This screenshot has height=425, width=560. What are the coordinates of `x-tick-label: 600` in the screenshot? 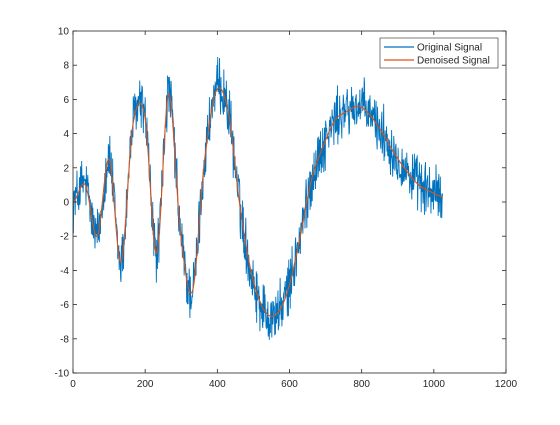 It's located at (289, 384).